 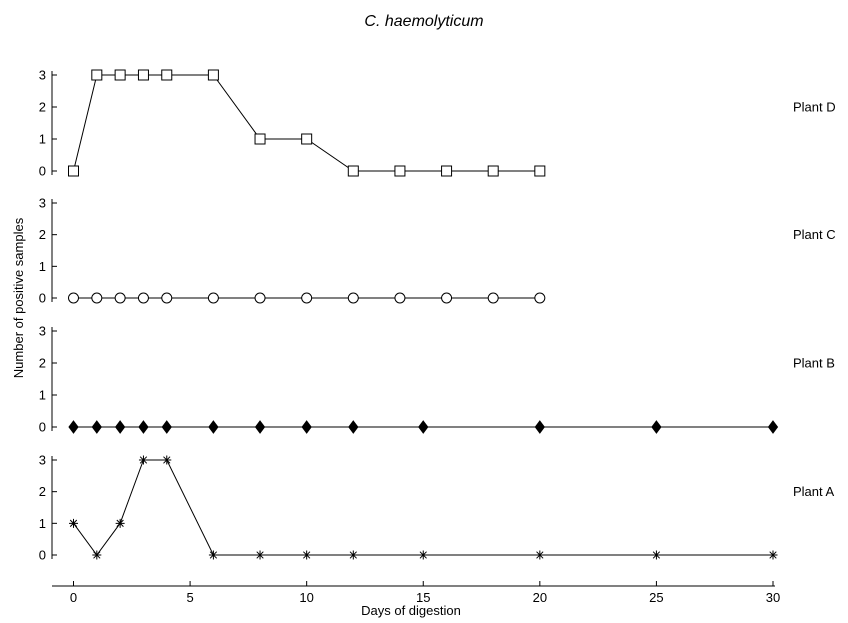 I want to click on y-tick-label-plant-c: 0, so click(x=42, y=298).